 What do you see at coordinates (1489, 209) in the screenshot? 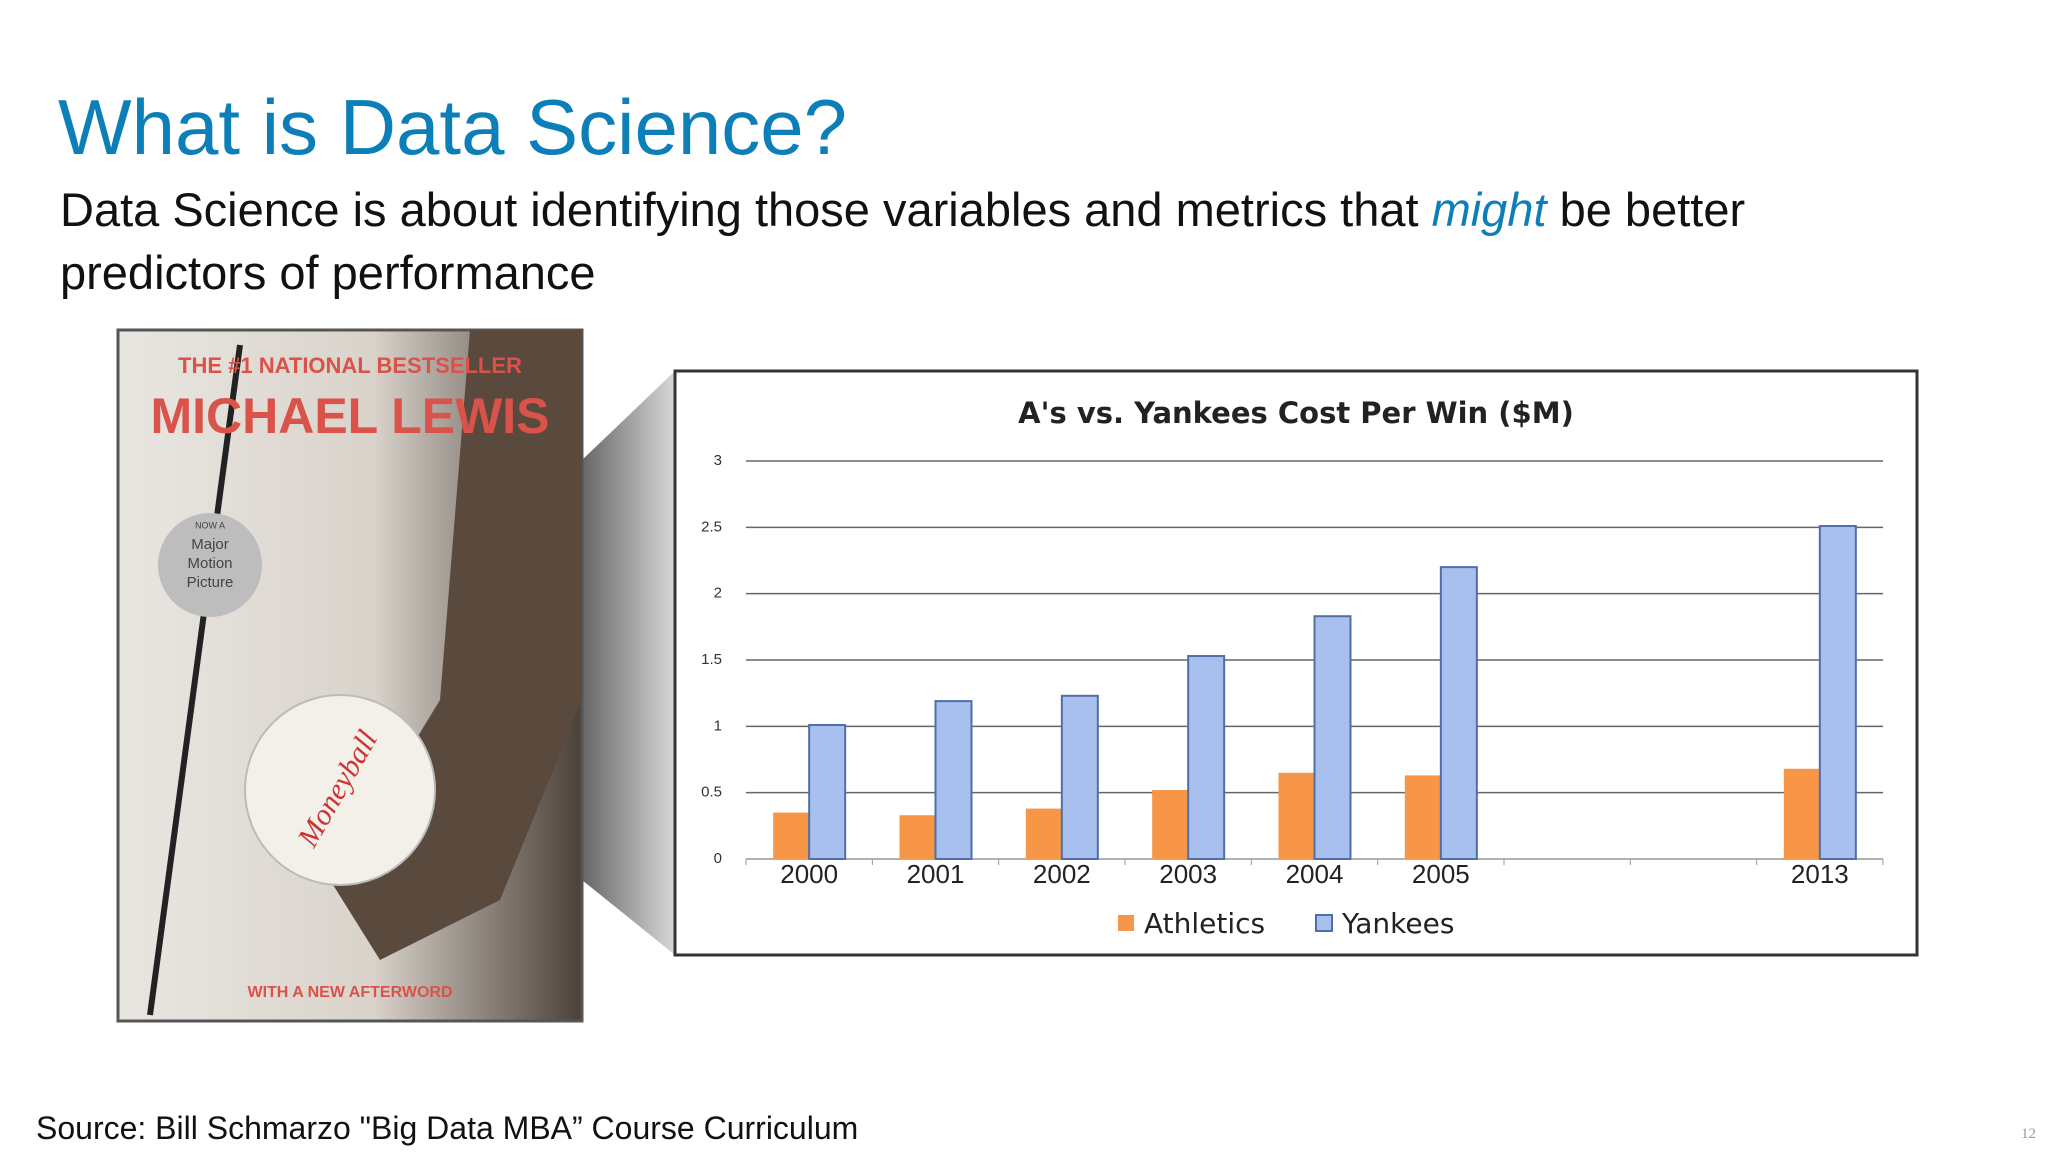
I see `body-emphasis: might` at bounding box center [1489, 209].